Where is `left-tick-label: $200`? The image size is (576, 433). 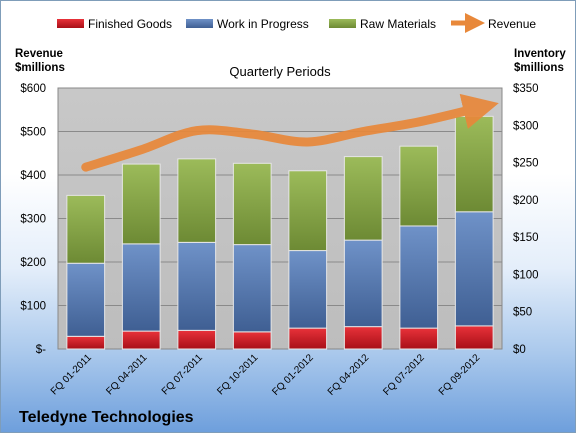 left-tick-label: $200 is located at coordinates (33, 263).